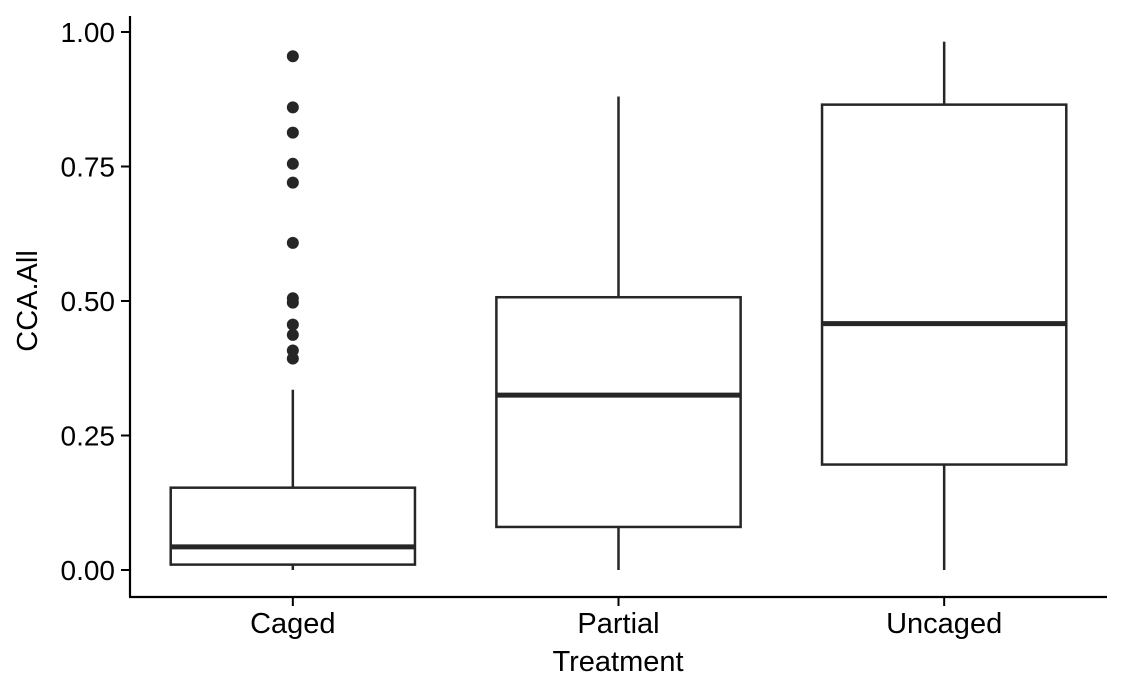  Describe the element at coordinates (88, 436) in the screenshot. I see `y-tick-label: 0.25` at that location.